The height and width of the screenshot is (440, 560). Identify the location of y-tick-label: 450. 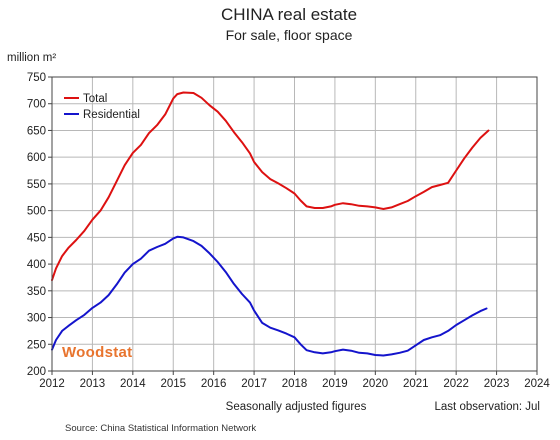
(36, 238).